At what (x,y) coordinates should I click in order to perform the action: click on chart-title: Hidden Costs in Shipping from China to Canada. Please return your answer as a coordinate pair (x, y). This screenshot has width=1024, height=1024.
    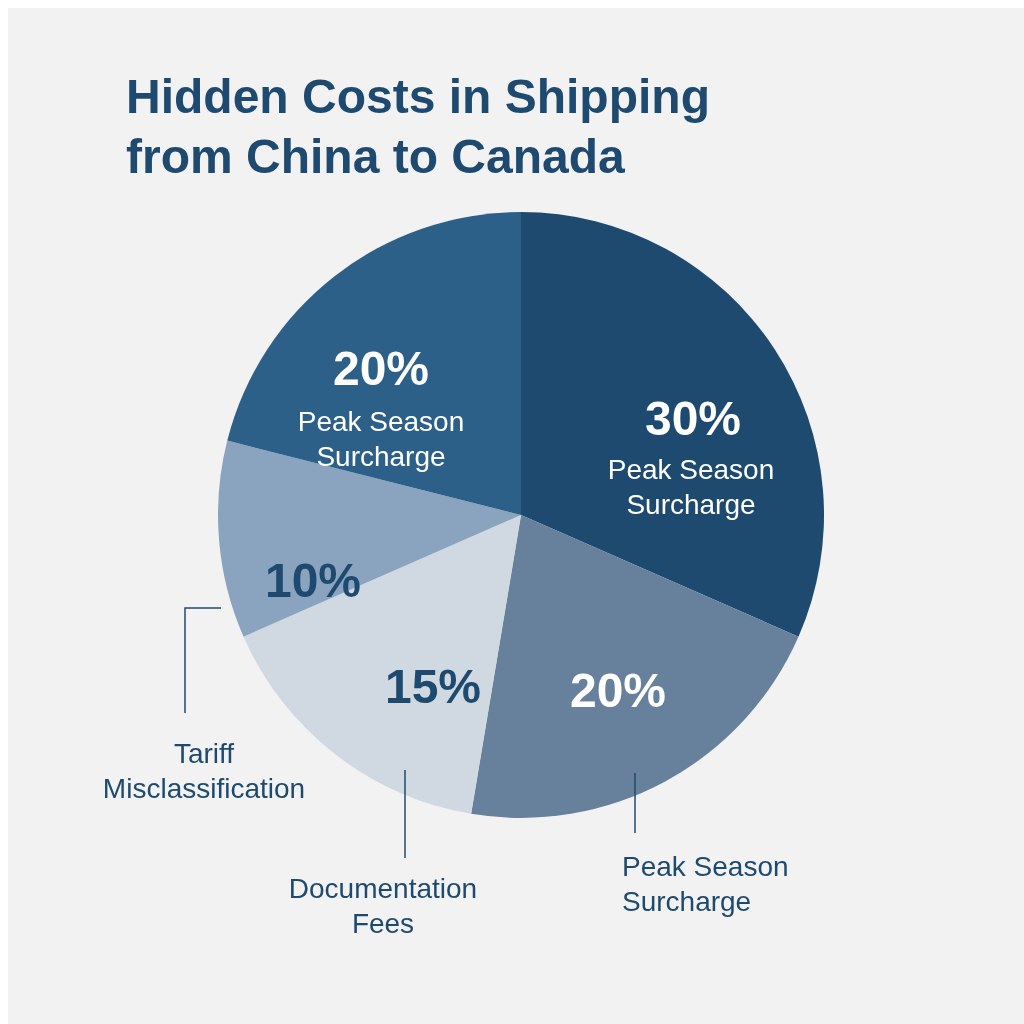
    Looking at the image, I should click on (418, 126).